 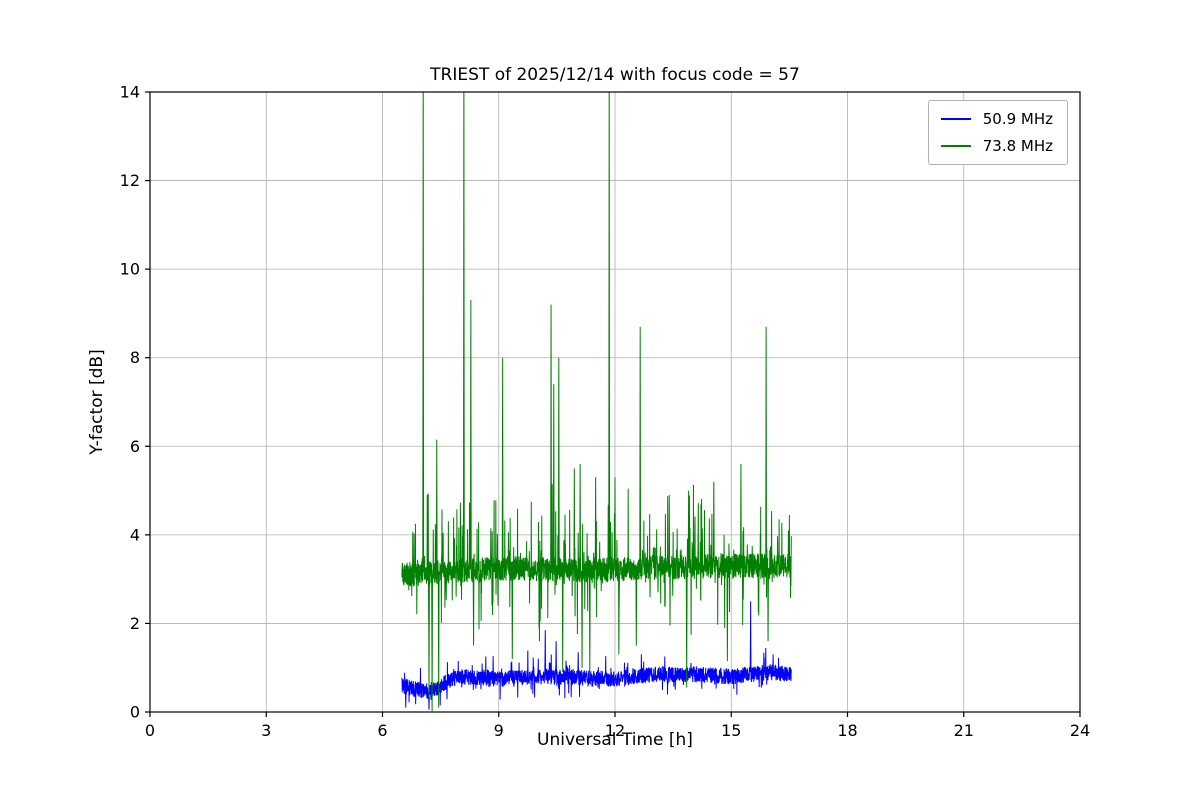 I want to click on x-tick-label: 3, so click(x=266, y=730).